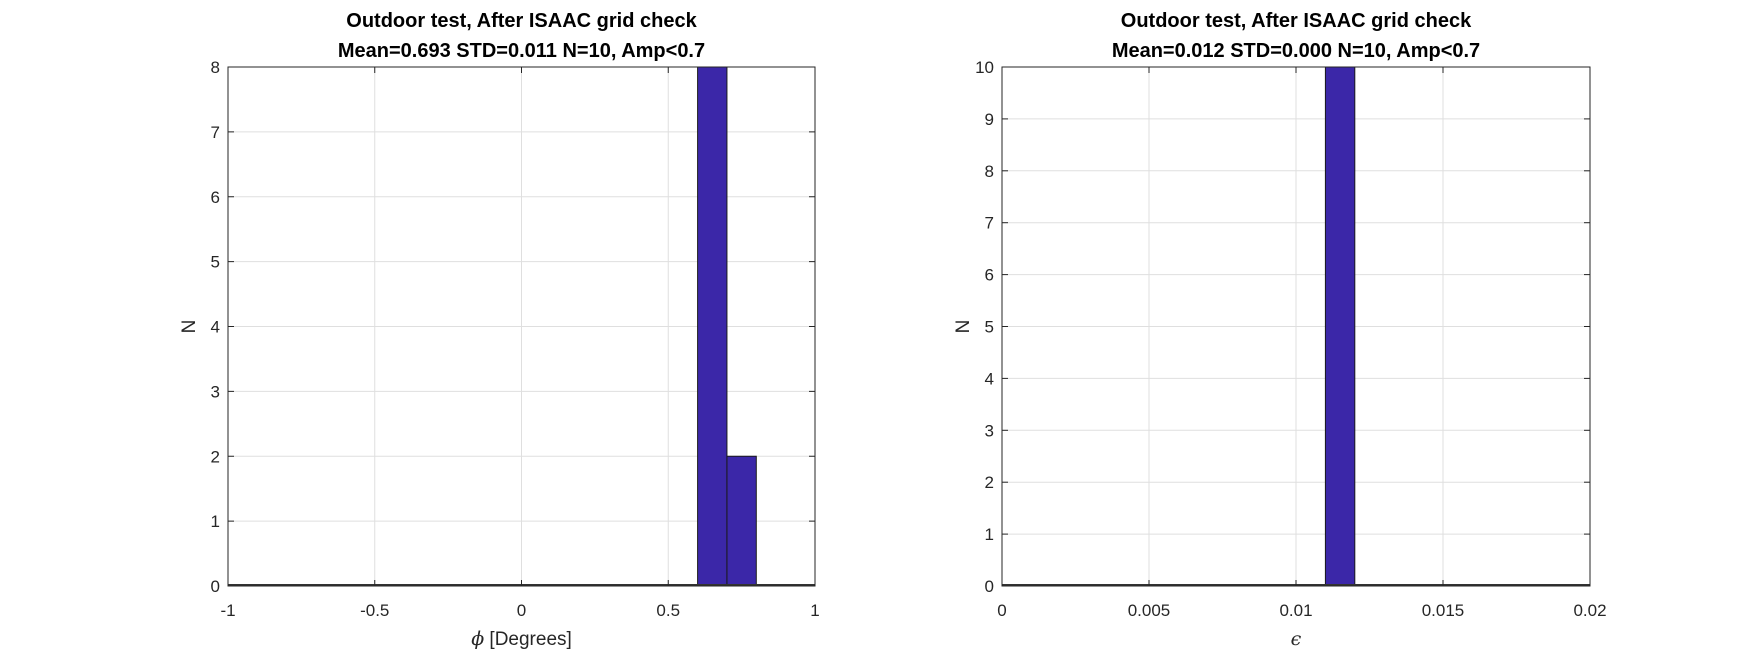 The width and height of the screenshot is (1750, 656). What do you see at coordinates (1589, 610) in the screenshot?
I see `x-tick-label: 0.02` at bounding box center [1589, 610].